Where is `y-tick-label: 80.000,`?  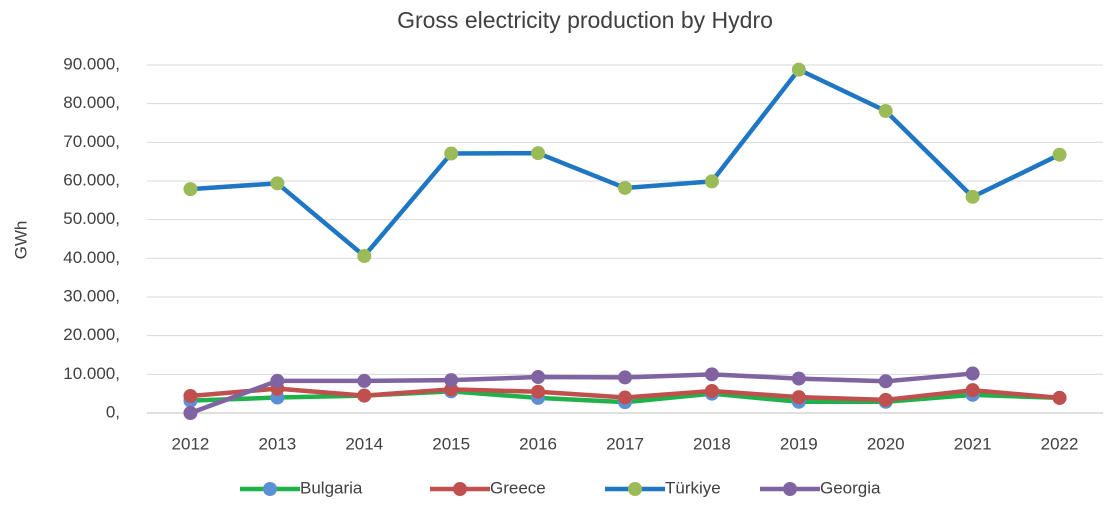
y-tick-label: 80.000, is located at coordinates (91, 102).